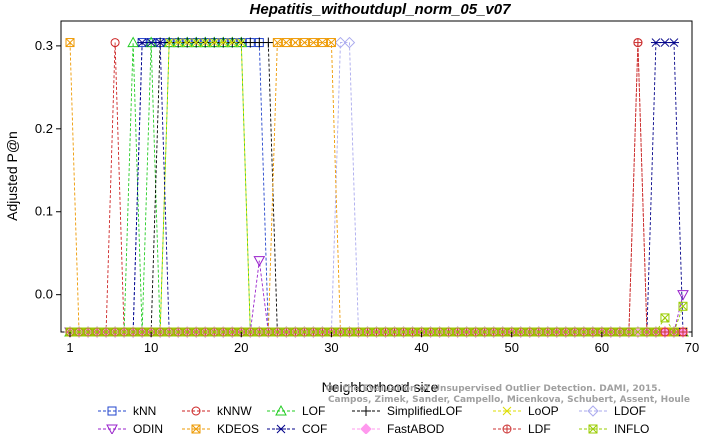 This screenshot has width=703, height=434. Describe the element at coordinates (382, 343) in the screenshot. I see `x-axis: 1 10 20 30 40 50 60 70` at that location.